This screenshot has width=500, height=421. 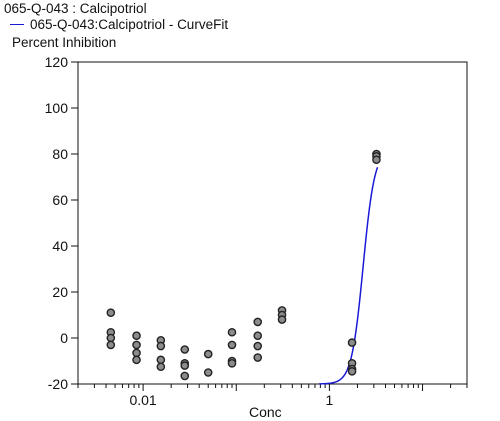 What do you see at coordinates (60, 200) in the screenshot?
I see `y-tick-label: 60` at bounding box center [60, 200].